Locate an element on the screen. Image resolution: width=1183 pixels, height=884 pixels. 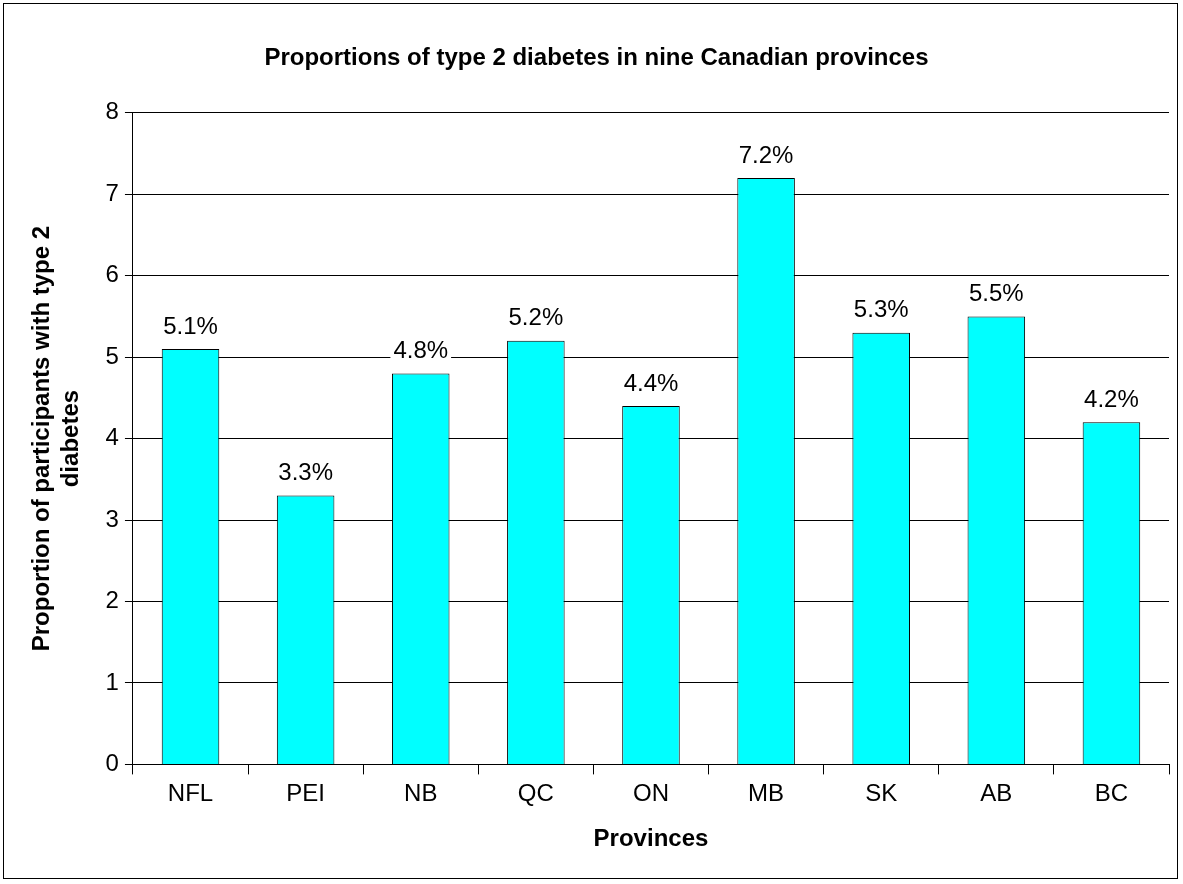
x-tick-label: MB is located at coordinates (766, 793).